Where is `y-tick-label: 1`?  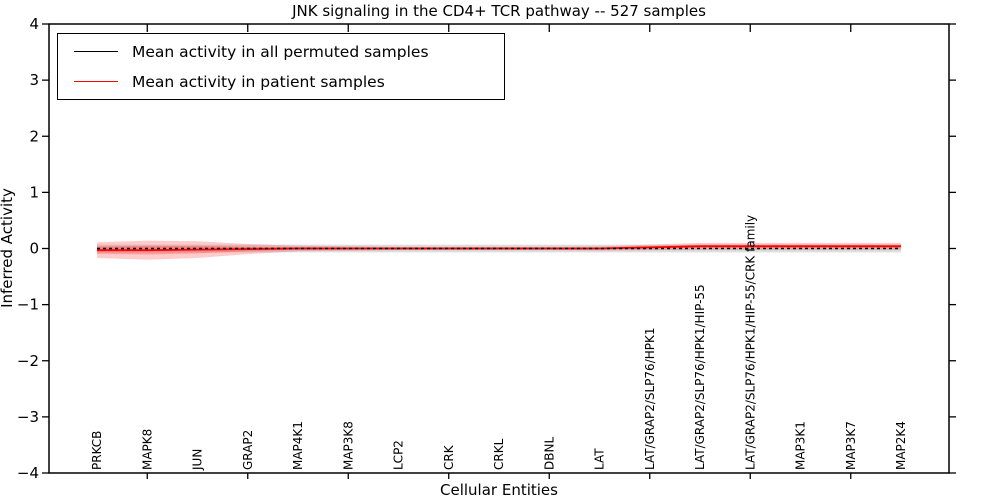 y-tick-label: 1 is located at coordinates (34, 192).